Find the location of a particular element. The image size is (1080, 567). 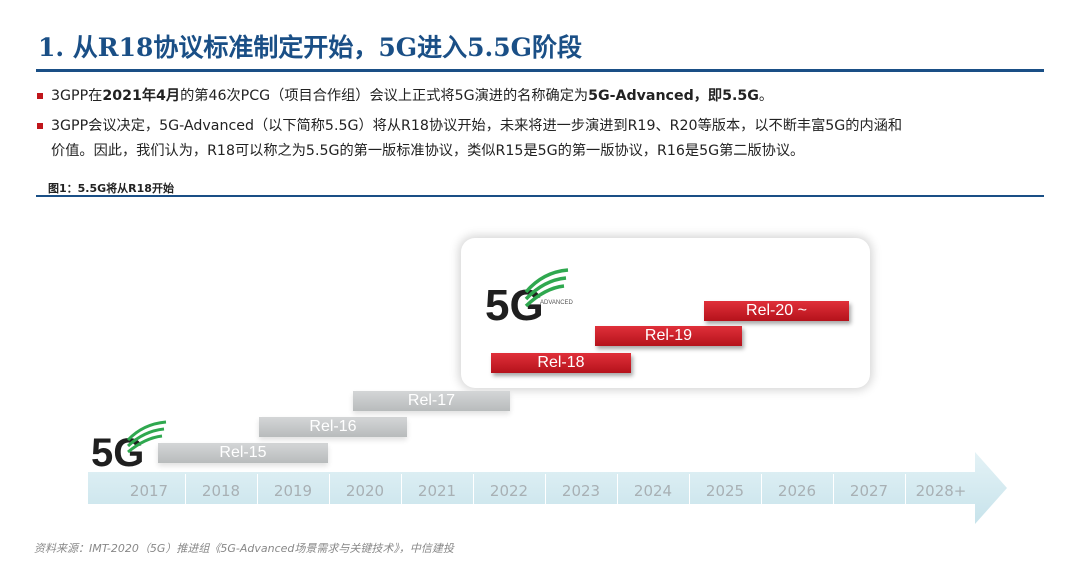

timeline-year: 2026 is located at coordinates (797, 491).